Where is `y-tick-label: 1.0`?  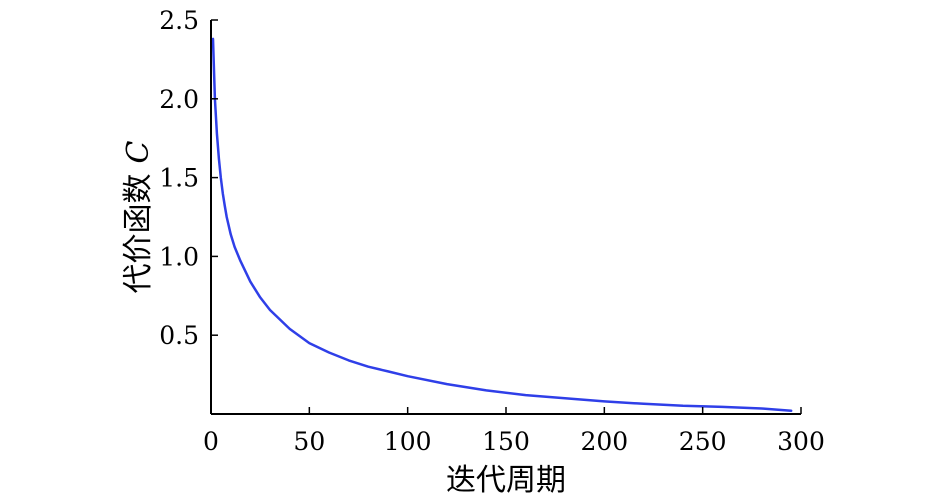
y-tick-label: 1.0 is located at coordinates (179, 256).